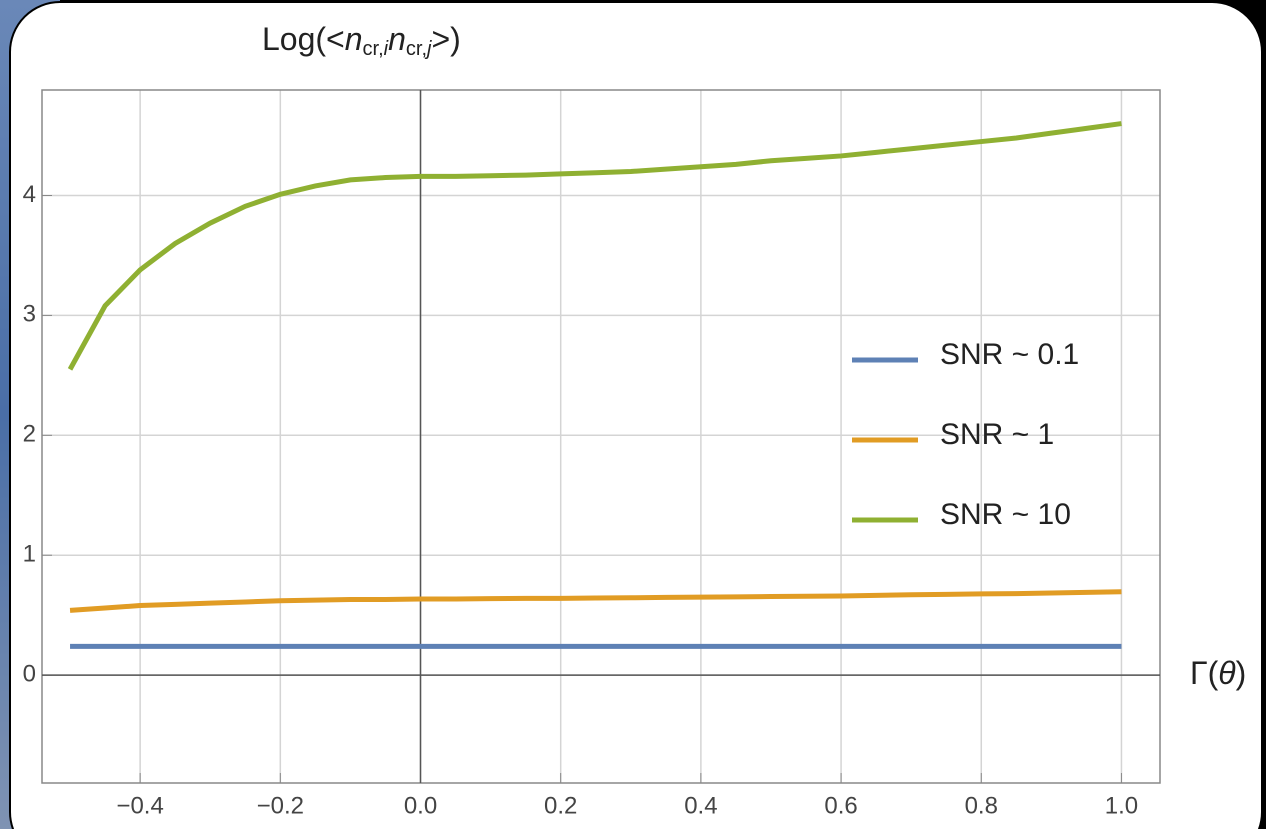  What do you see at coordinates (1005, 514) in the screenshot?
I see `legend-label: SNR ~ 10` at bounding box center [1005, 514].